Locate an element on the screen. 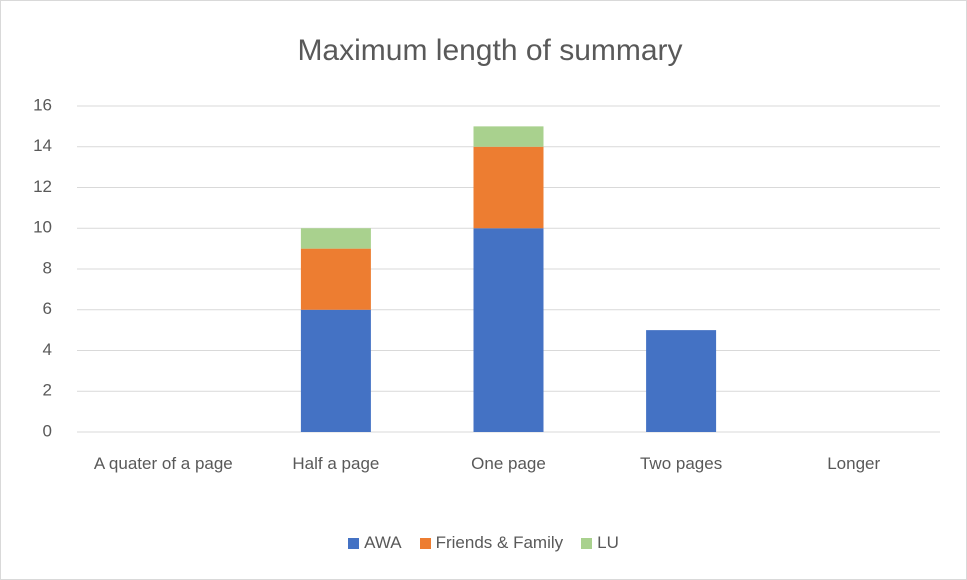 Image resolution: width=967 pixels, height=580 pixels. legend-label: Friends & Family is located at coordinates (499, 542).